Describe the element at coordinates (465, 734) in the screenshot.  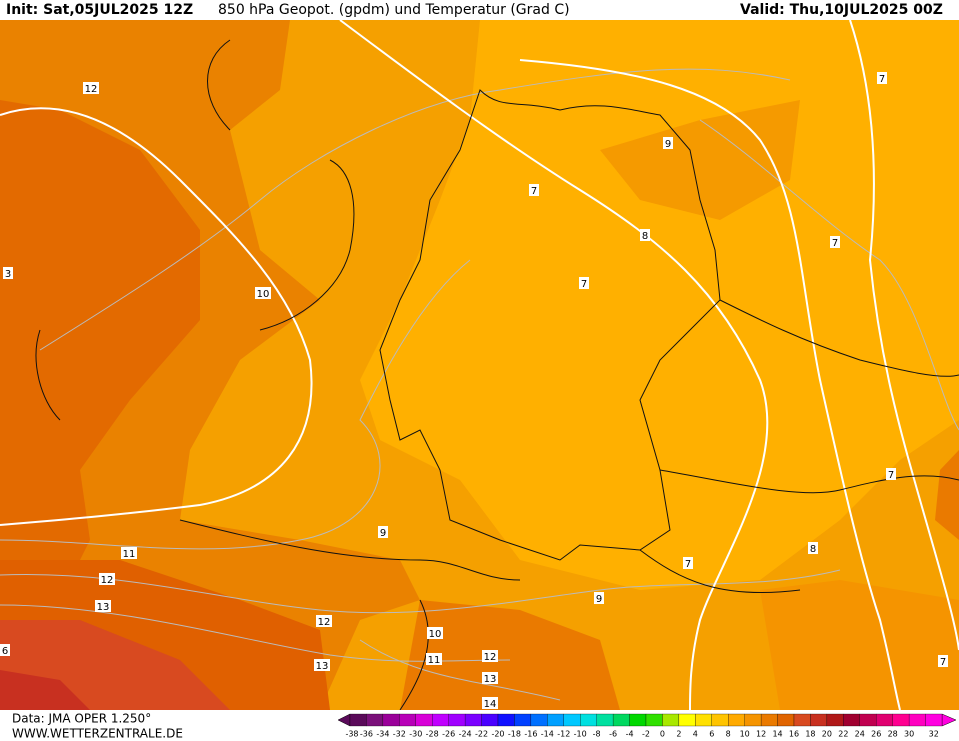
I see `colorbar-tick-label: -24` at that location.